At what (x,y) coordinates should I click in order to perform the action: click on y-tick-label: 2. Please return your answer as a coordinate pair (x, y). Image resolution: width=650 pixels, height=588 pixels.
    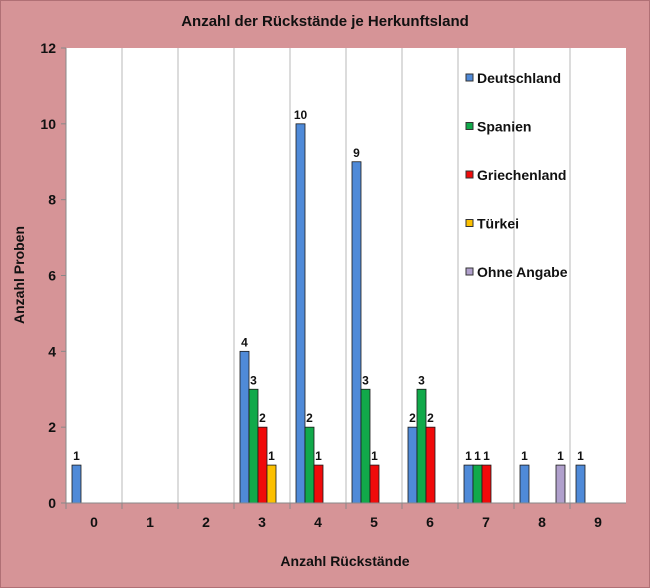
    Looking at the image, I should click on (52, 427).